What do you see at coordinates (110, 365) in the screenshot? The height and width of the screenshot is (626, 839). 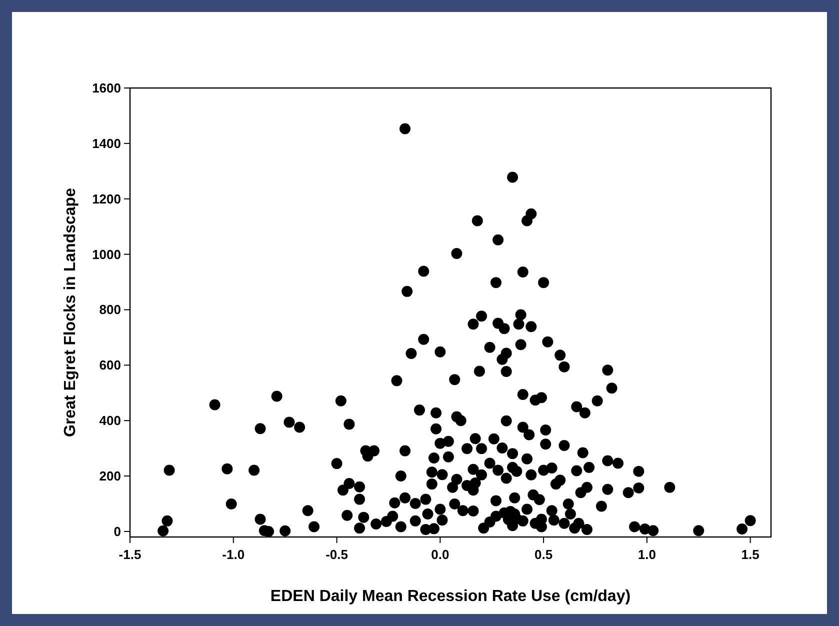 I see `y-tick-label: 600` at bounding box center [110, 365].